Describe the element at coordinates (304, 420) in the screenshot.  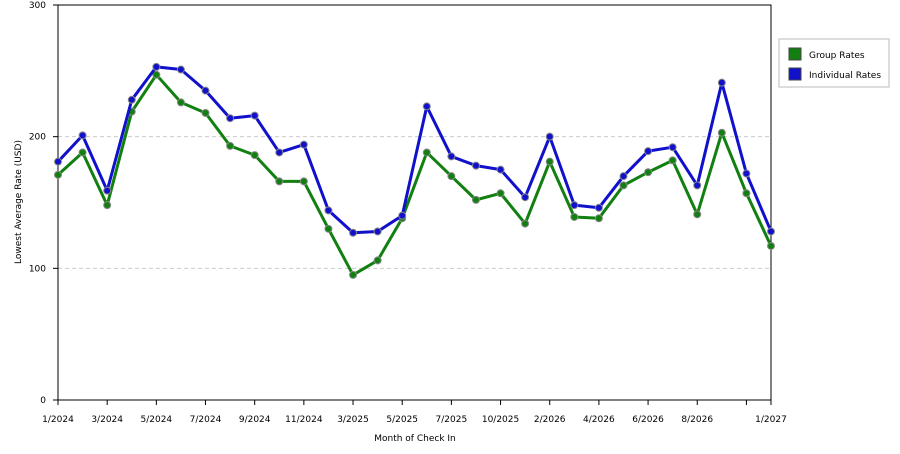
I see `x-tick-label: 11/2024` at that location.